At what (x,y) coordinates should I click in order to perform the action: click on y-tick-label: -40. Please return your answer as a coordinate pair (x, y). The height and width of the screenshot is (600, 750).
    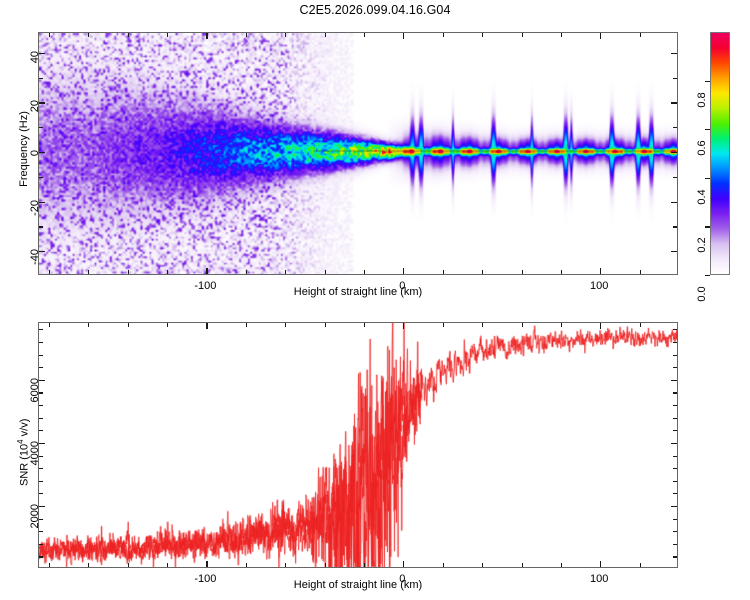
    Looking at the image, I should click on (35, 257).